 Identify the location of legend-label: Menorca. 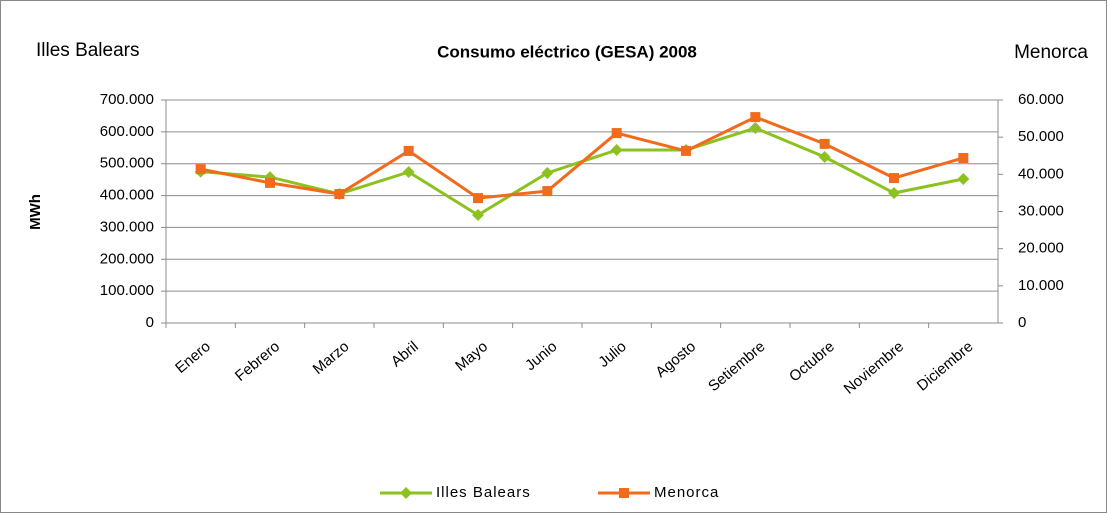
(686, 492).